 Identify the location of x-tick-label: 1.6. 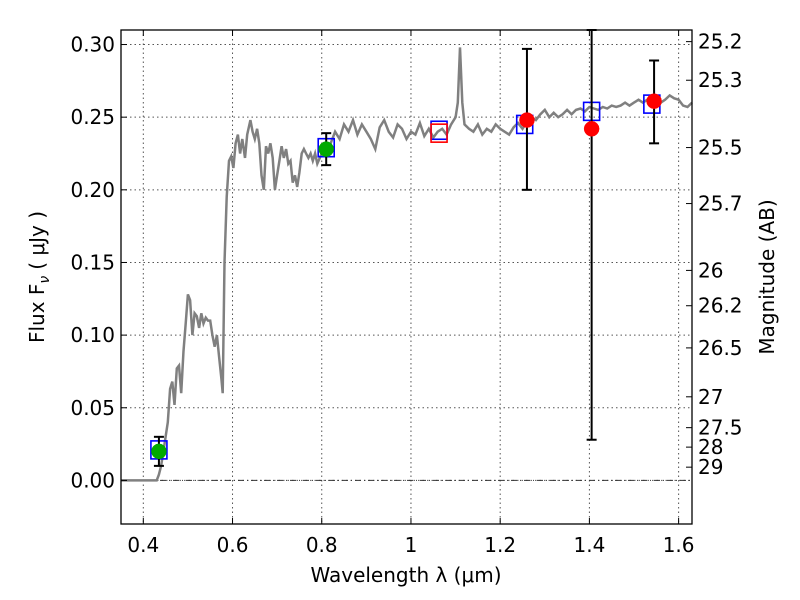
(679, 545).